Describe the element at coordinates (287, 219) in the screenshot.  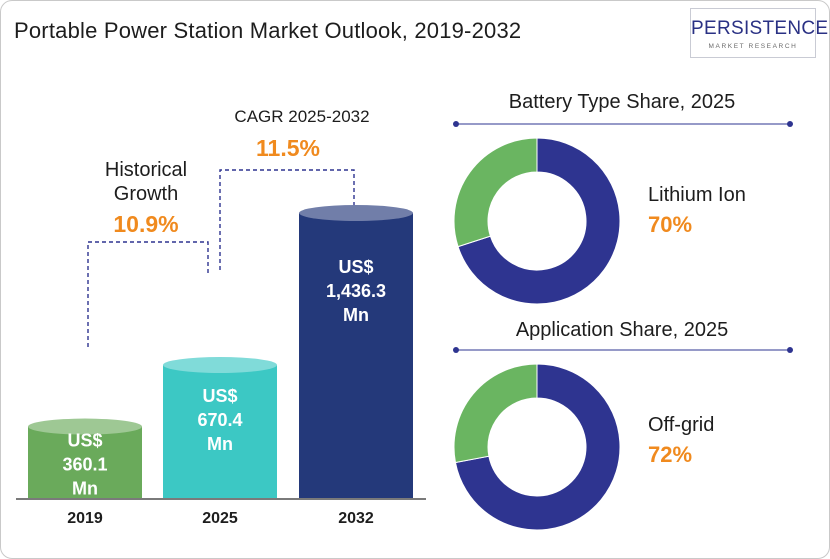
I see `cagr-connector` at that location.